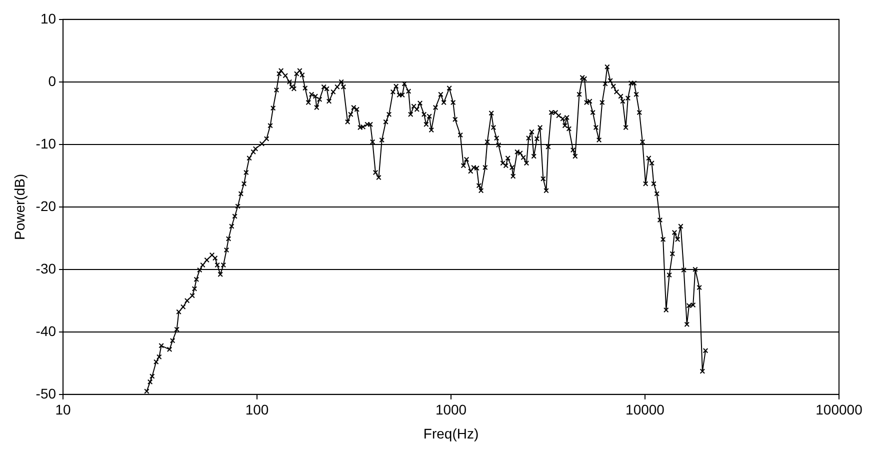 The image size is (877, 455). Describe the element at coordinates (46, 143) in the screenshot. I see `y-tick-label: -10` at that location.